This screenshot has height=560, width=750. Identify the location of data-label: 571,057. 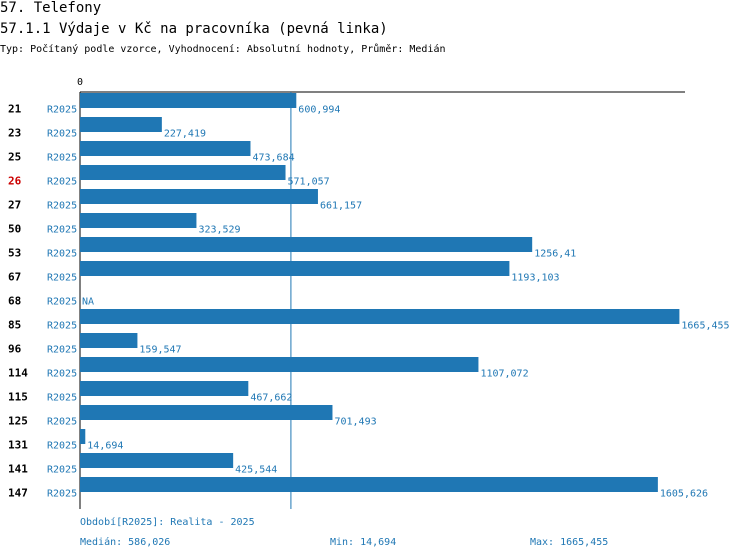
(309, 182).